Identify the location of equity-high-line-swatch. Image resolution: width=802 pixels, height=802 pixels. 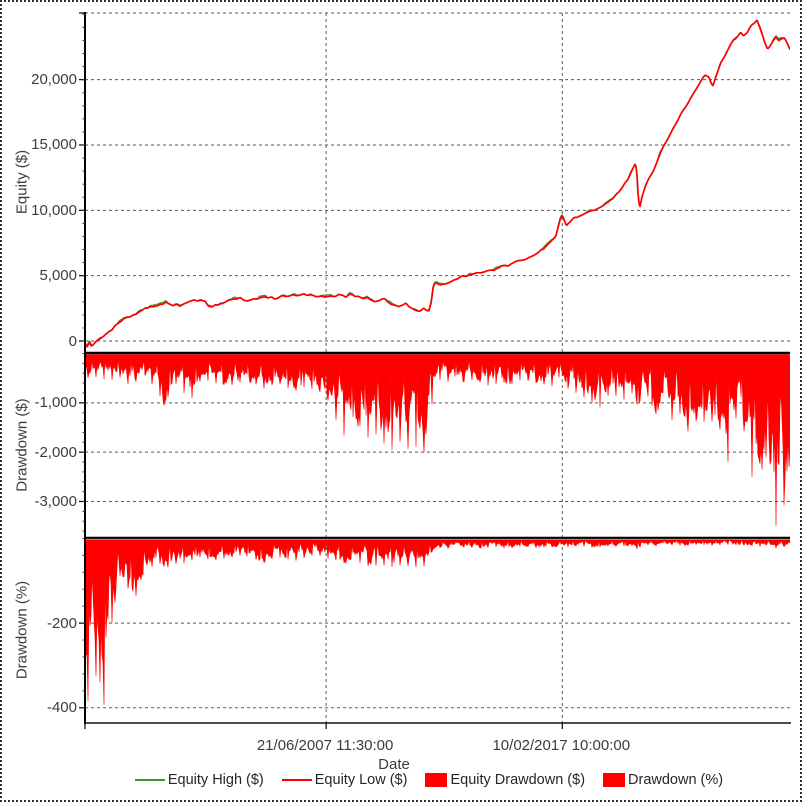
(149, 780).